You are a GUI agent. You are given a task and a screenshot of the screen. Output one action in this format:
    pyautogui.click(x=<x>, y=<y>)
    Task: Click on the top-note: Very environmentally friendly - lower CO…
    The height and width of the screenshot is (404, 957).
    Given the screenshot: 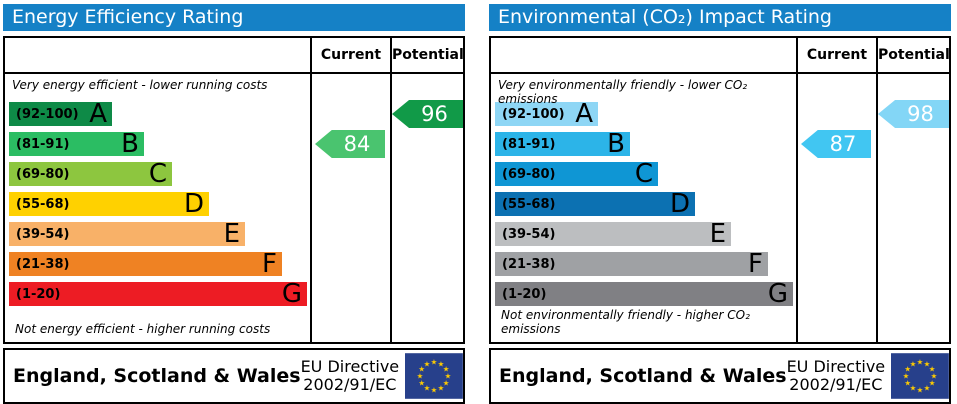 What is the action you would take?
    pyautogui.click(x=623, y=92)
    